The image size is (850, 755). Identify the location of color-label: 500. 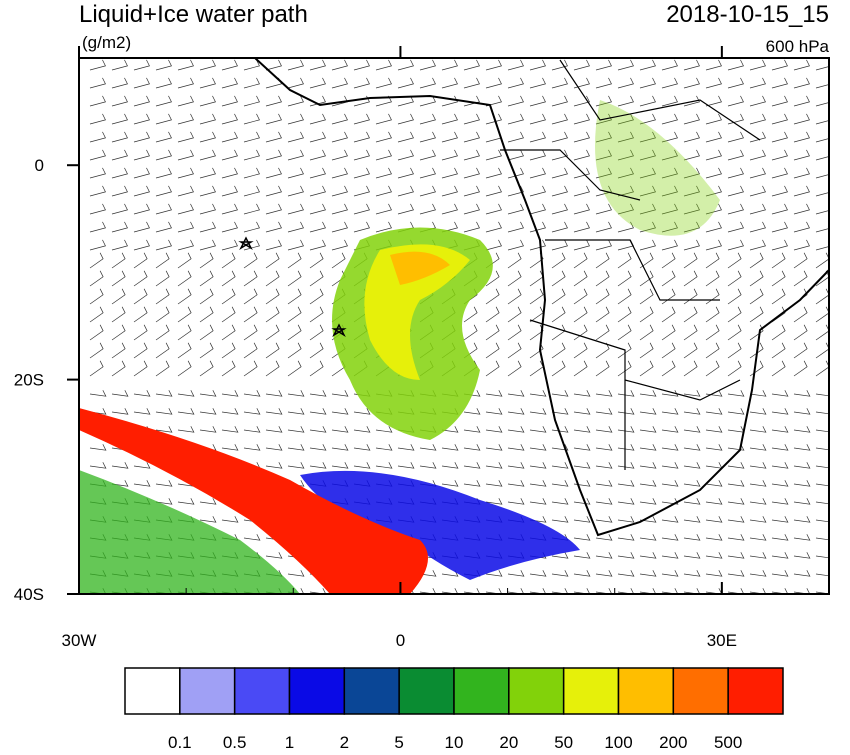
(728, 741).